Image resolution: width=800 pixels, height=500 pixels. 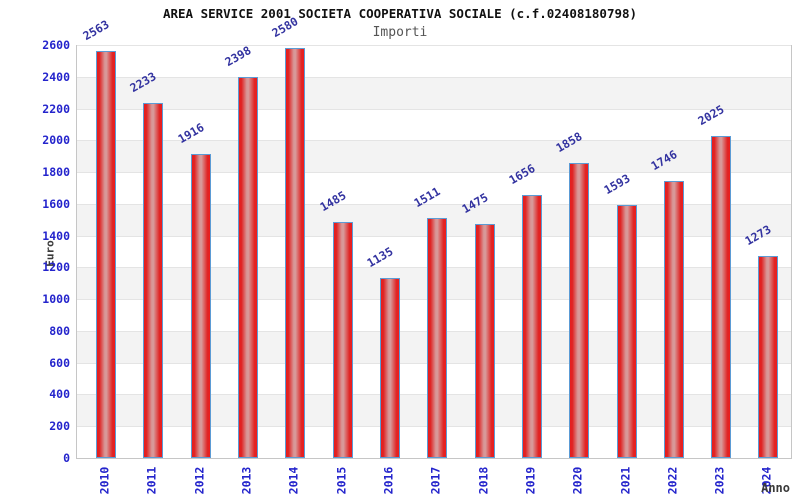 What do you see at coordinates (483, 480) in the screenshot?
I see `x-tick-label: 2018` at bounding box center [483, 480].